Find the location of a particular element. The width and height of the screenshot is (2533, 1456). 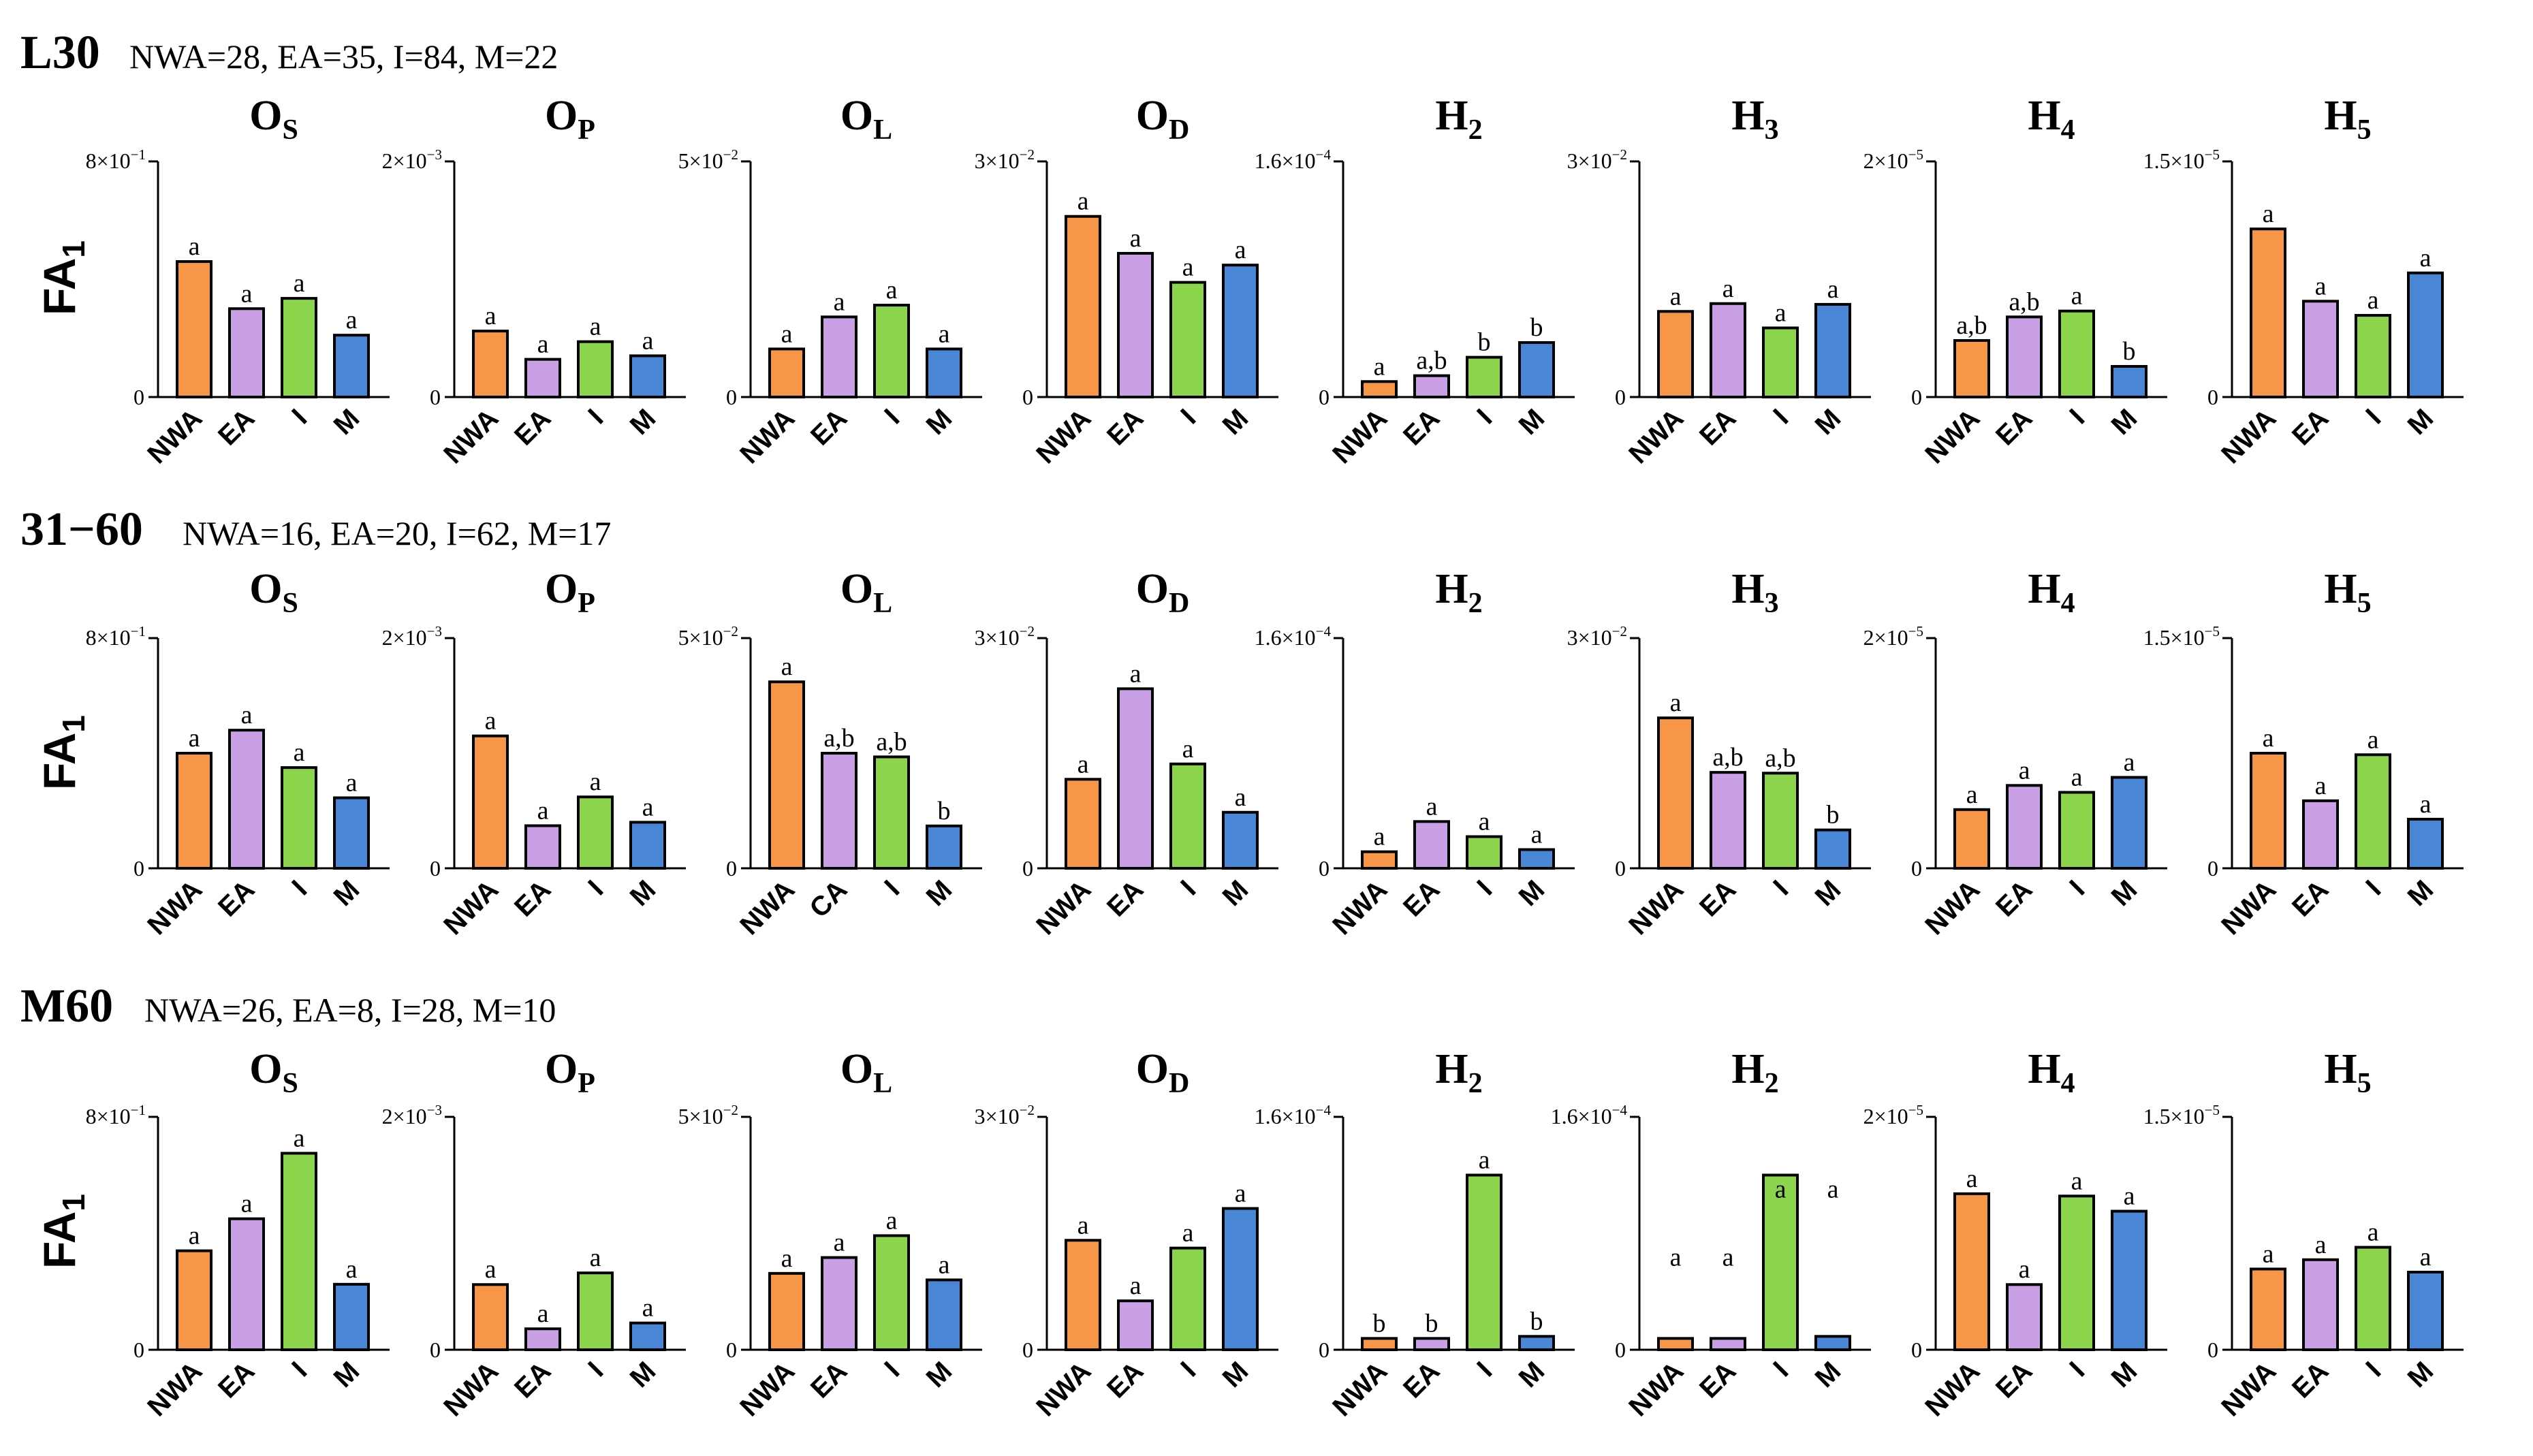

bar-panel: H2 1.6×10−4 0 a NWA a EA a Ia M is located at coordinates (1711, 1234).